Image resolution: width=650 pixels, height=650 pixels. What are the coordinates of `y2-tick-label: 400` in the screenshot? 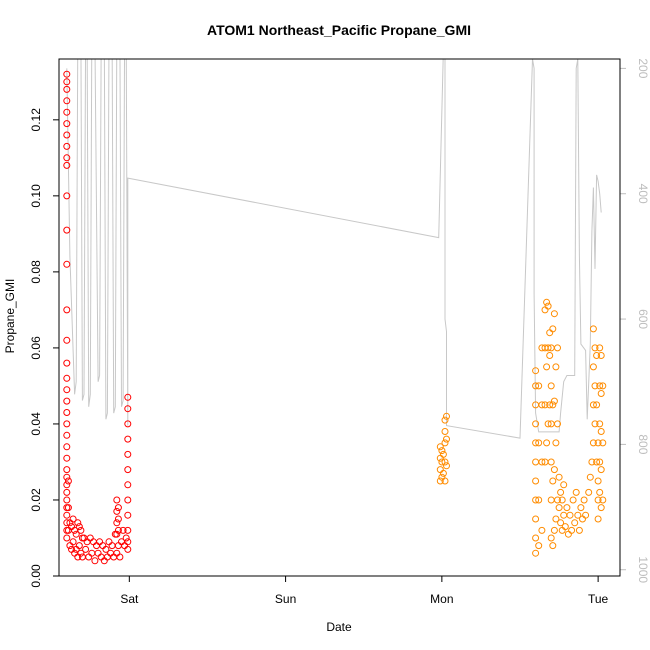 It's located at (643, 194).